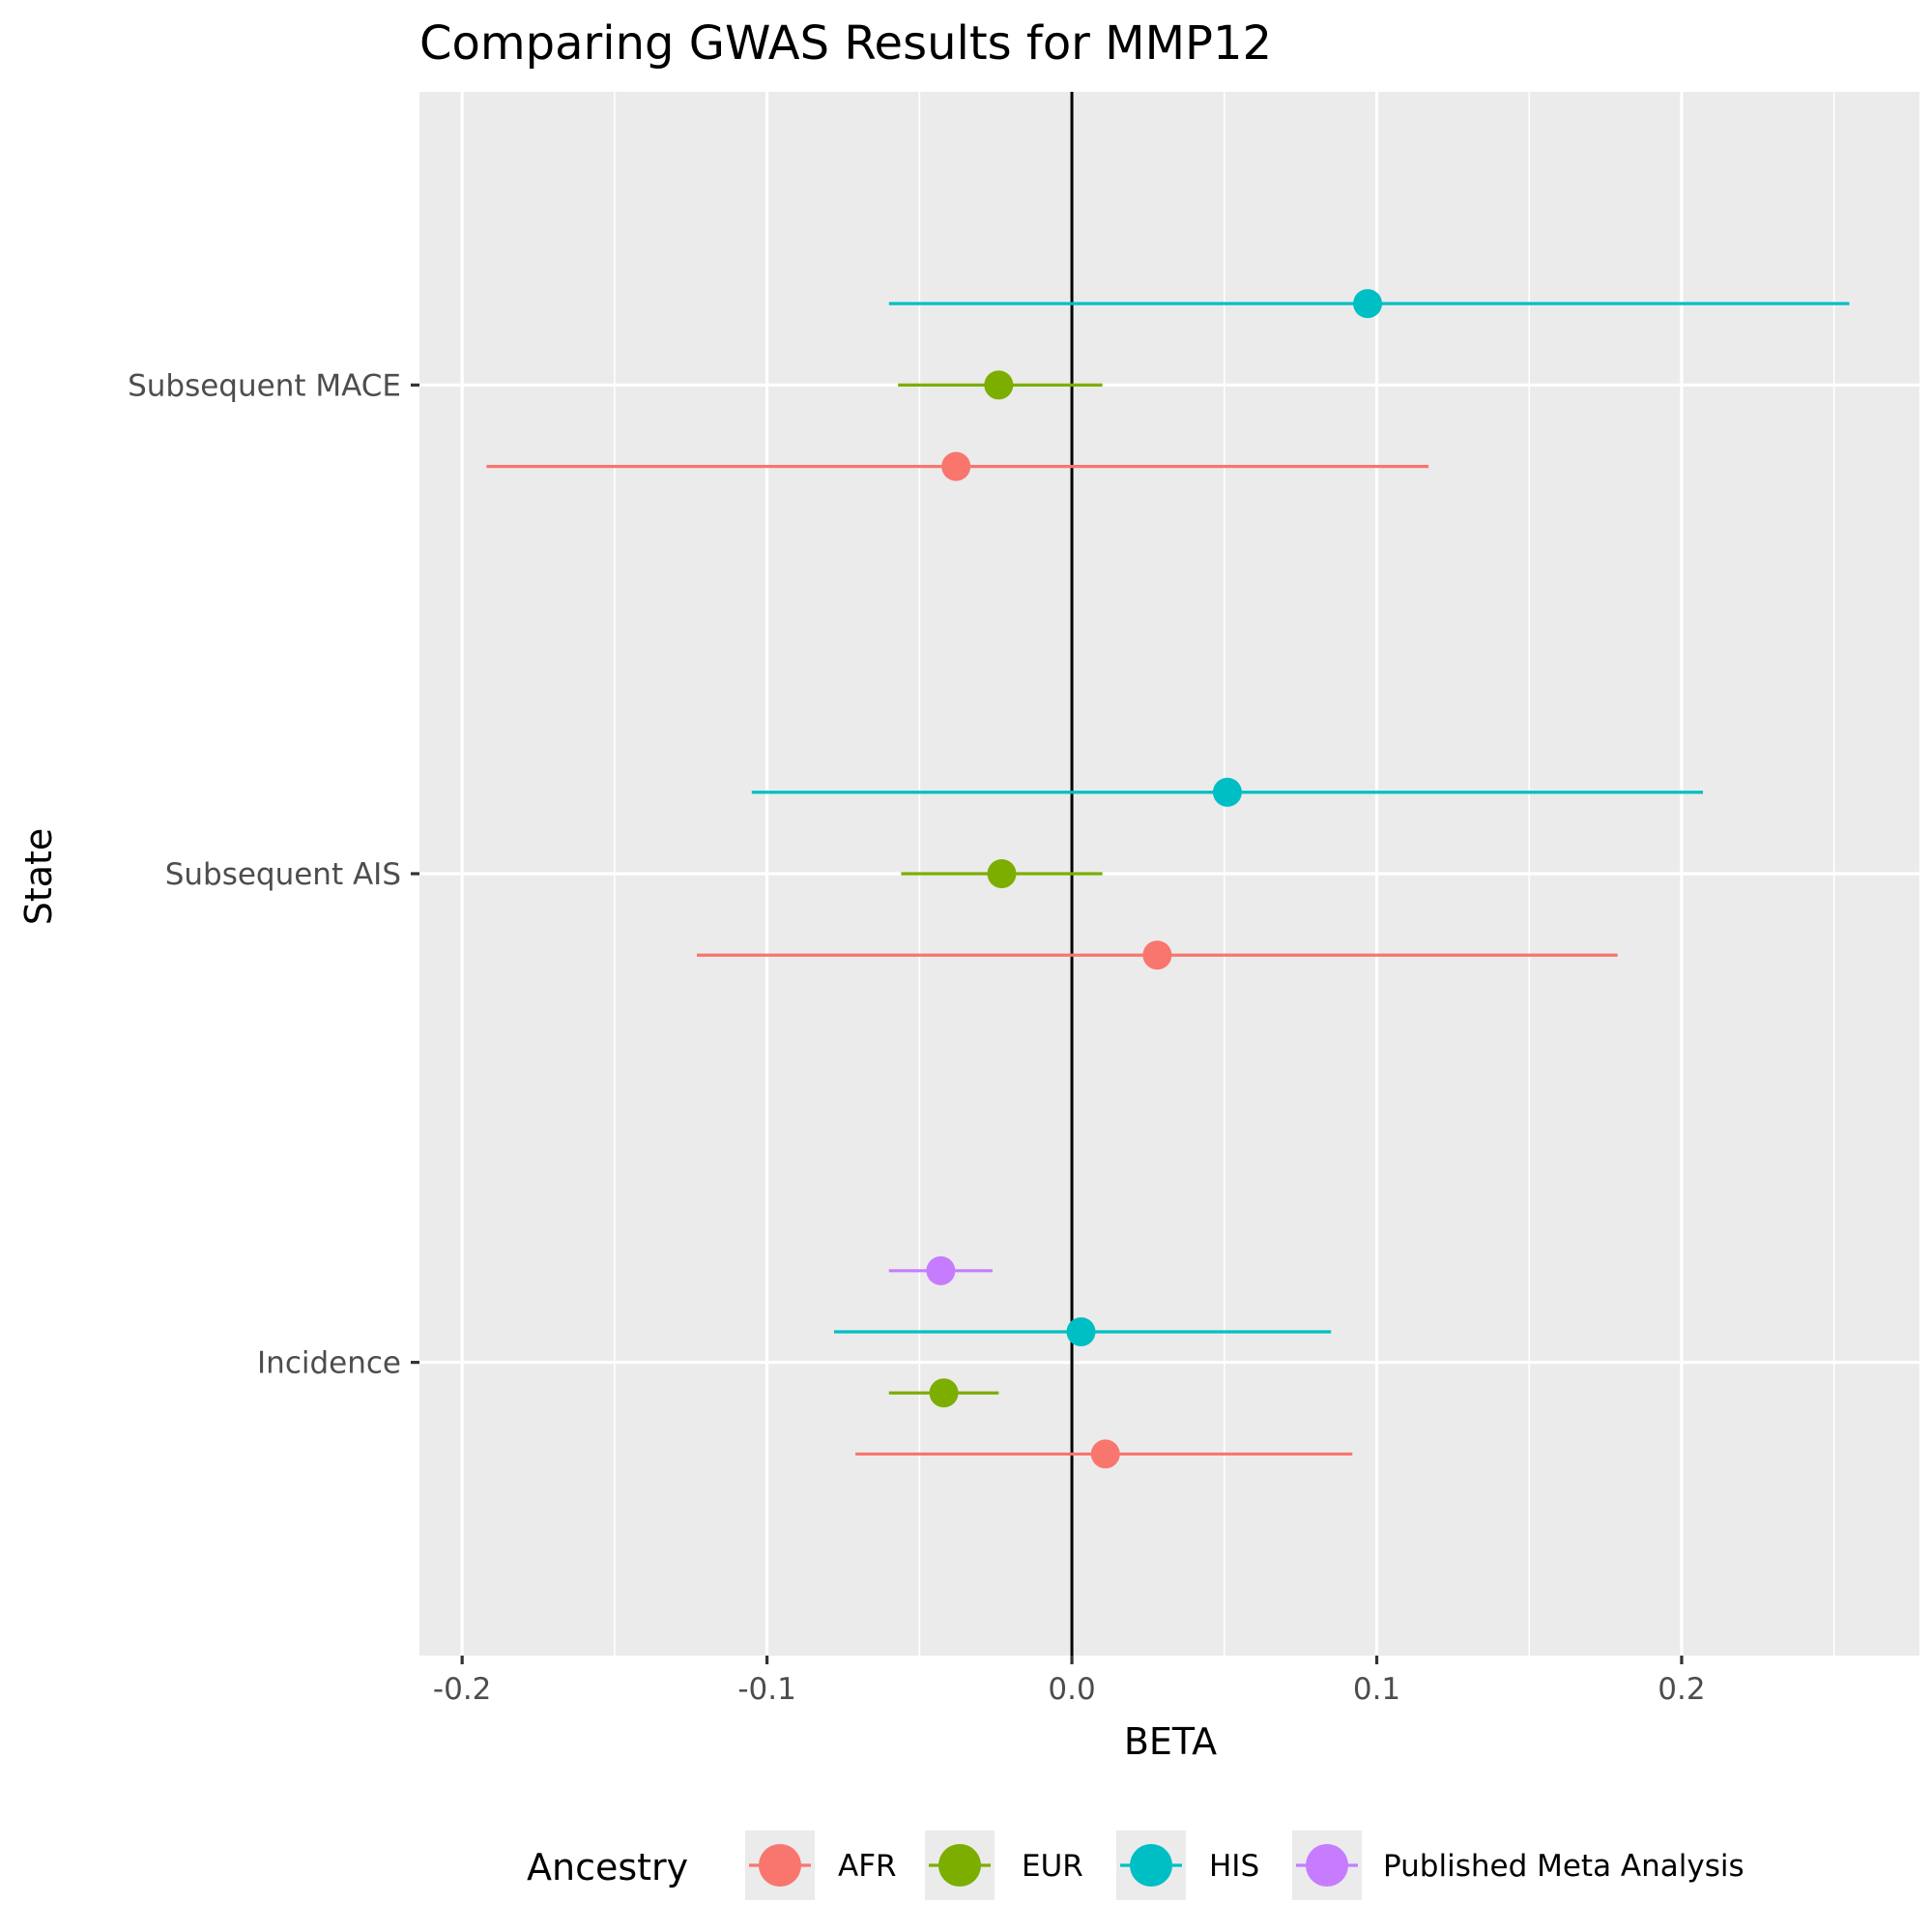 This screenshot has height=1932, width=1932. Describe the element at coordinates (1187, 1865) in the screenshot. I see `legend-item: HIS` at that location.